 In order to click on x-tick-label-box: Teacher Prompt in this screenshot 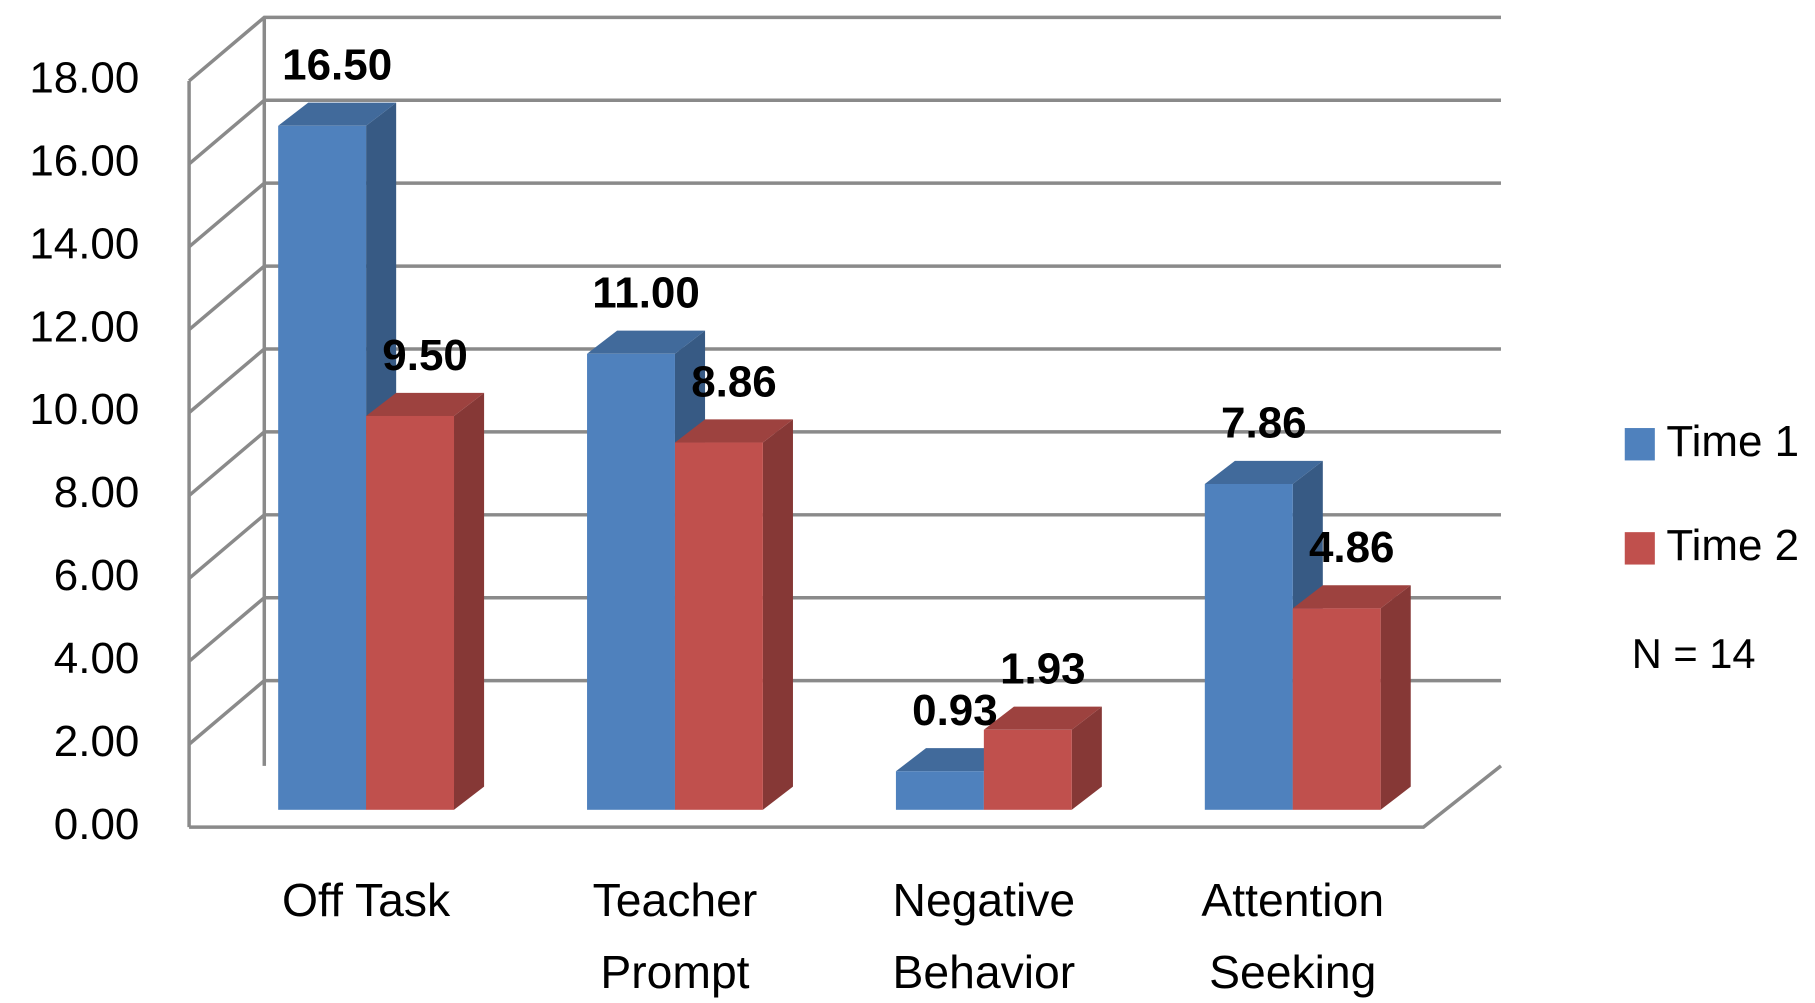, I will do `click(675, 937)`.